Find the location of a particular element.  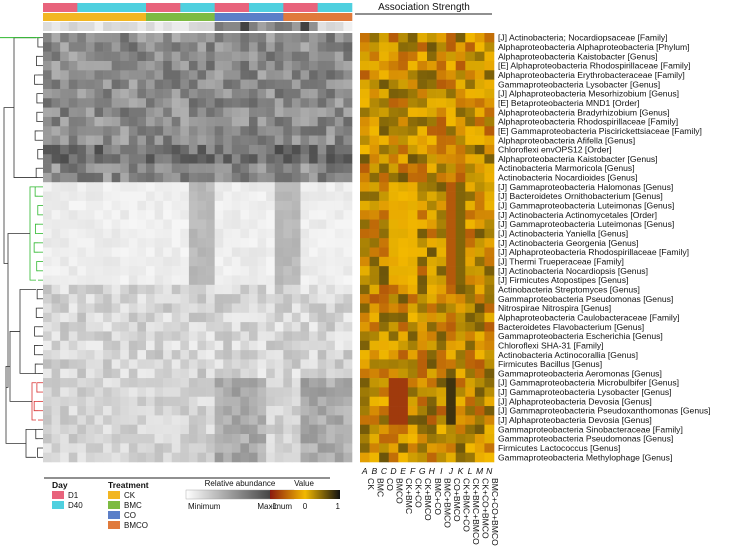

treatment-swatch-bmc is located at coordinates (114, 505).